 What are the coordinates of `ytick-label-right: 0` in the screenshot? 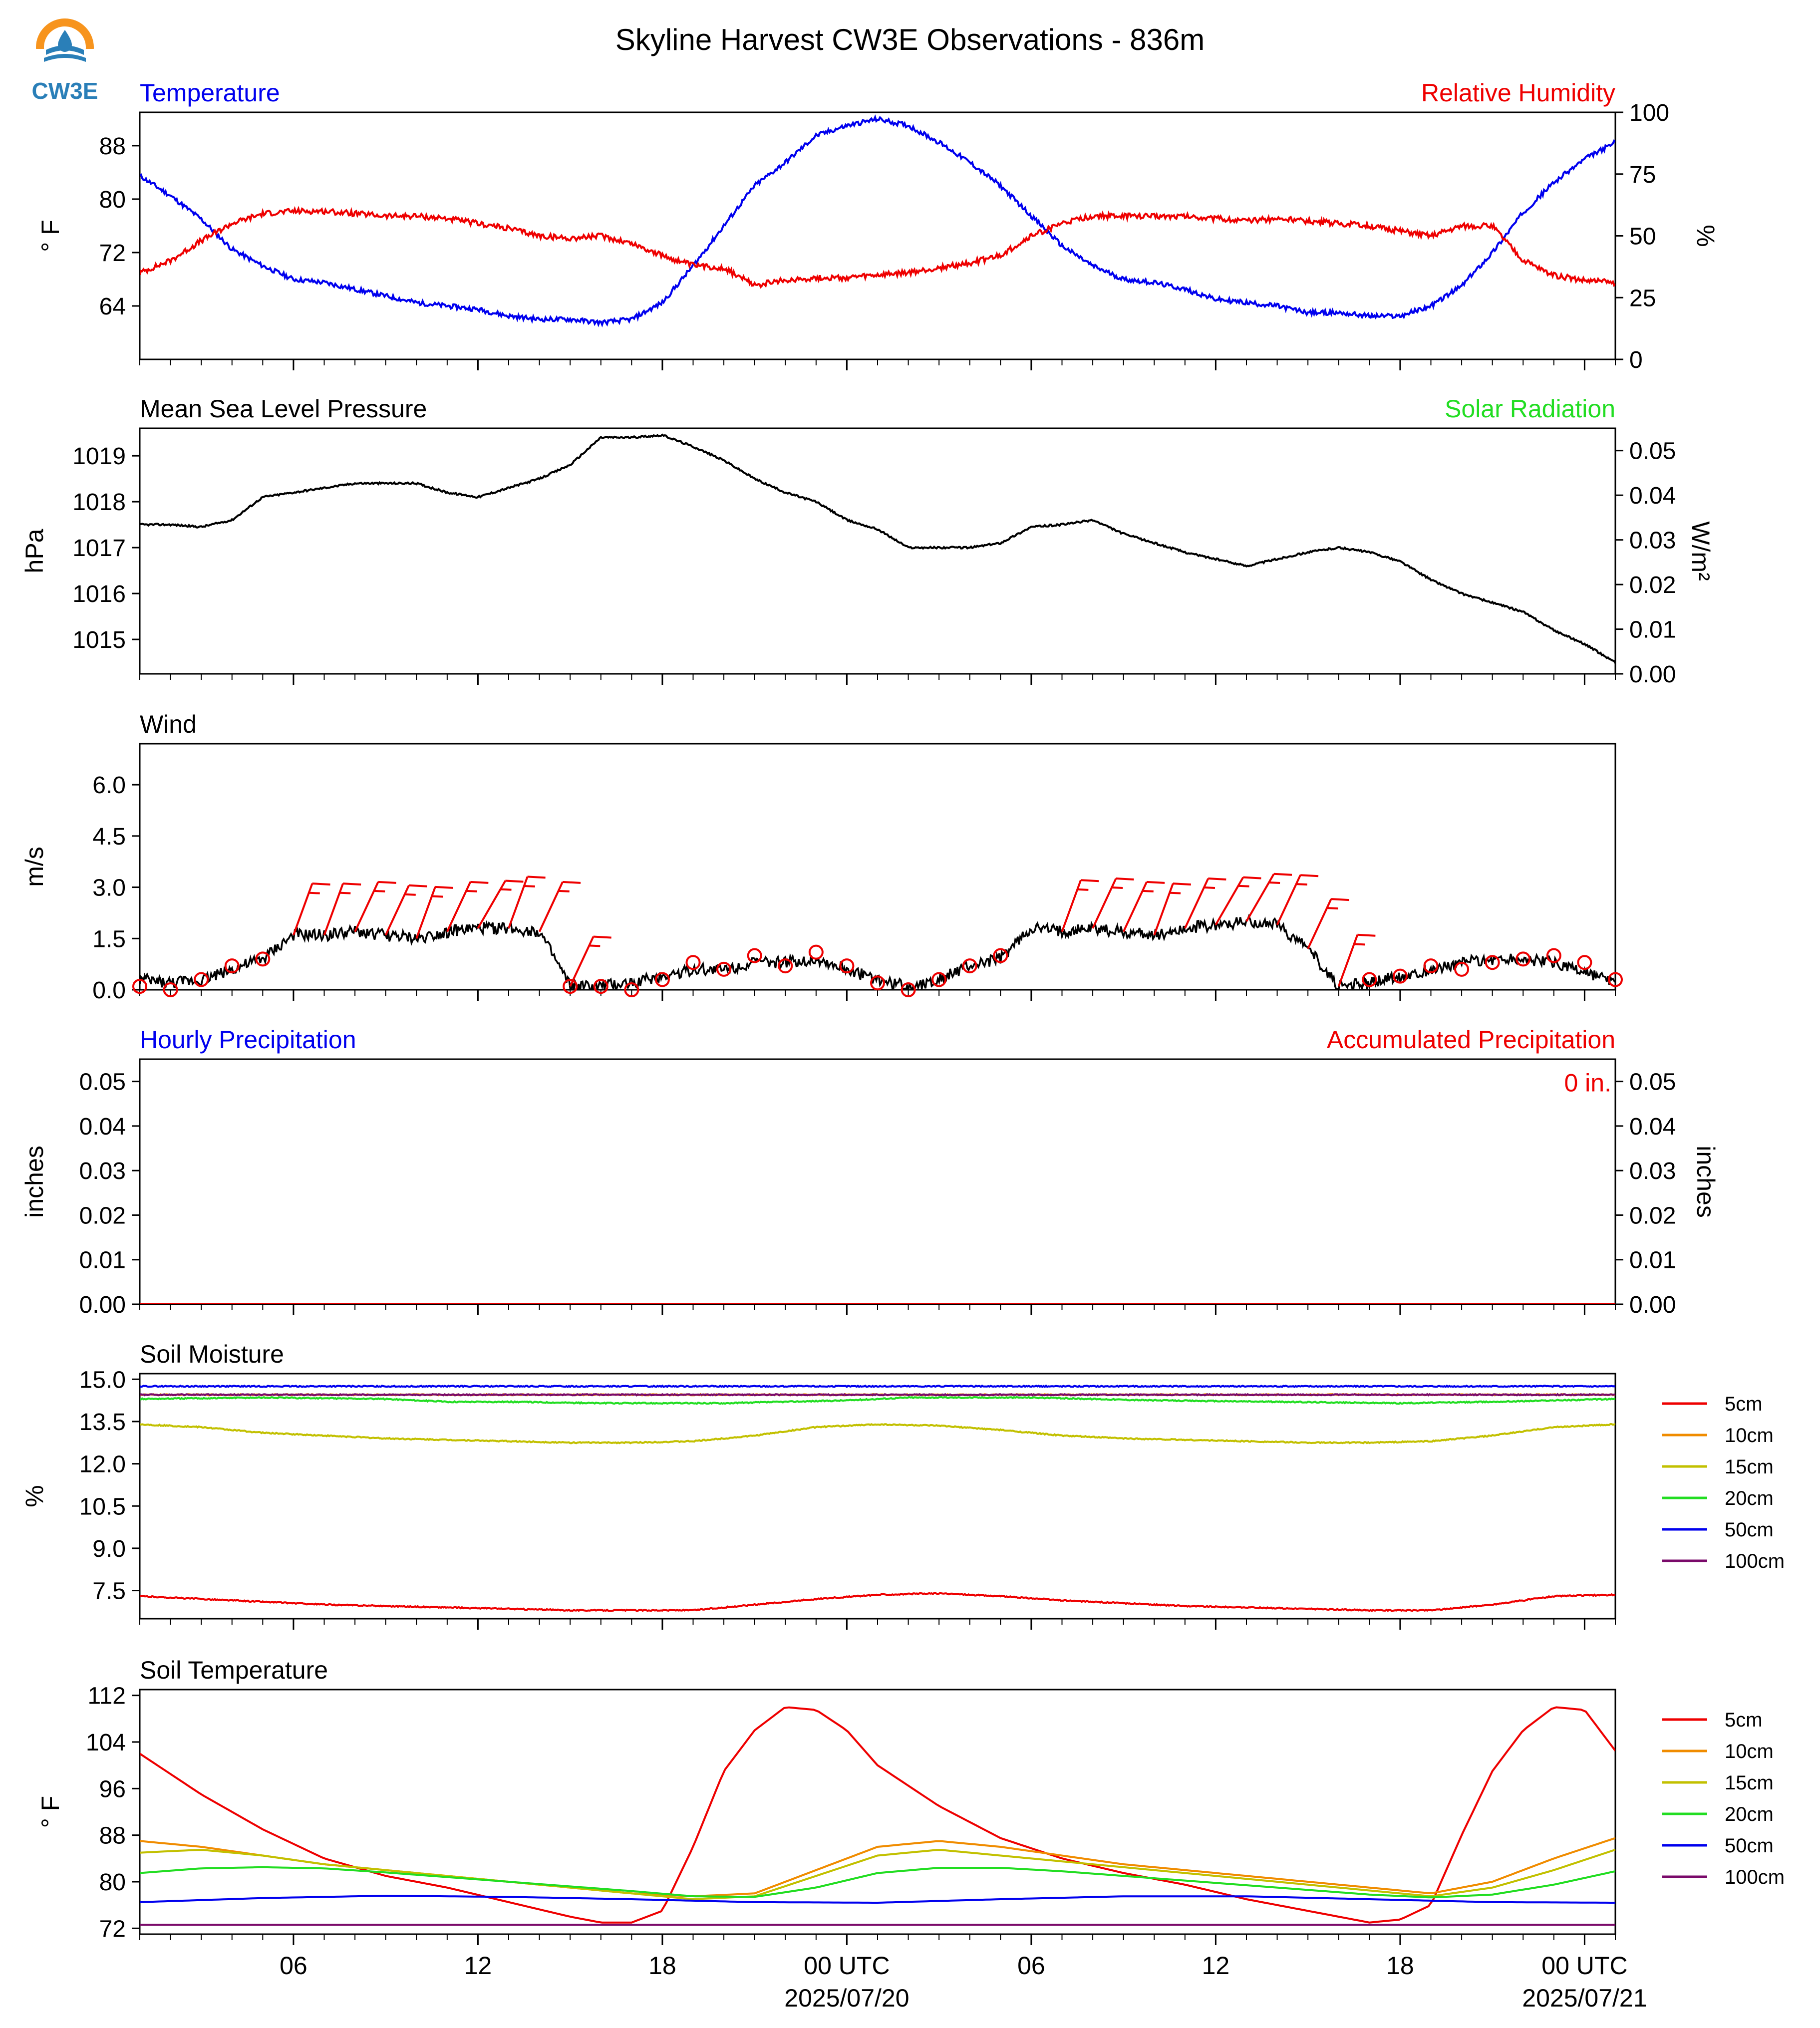 It's located at (1636, 360).